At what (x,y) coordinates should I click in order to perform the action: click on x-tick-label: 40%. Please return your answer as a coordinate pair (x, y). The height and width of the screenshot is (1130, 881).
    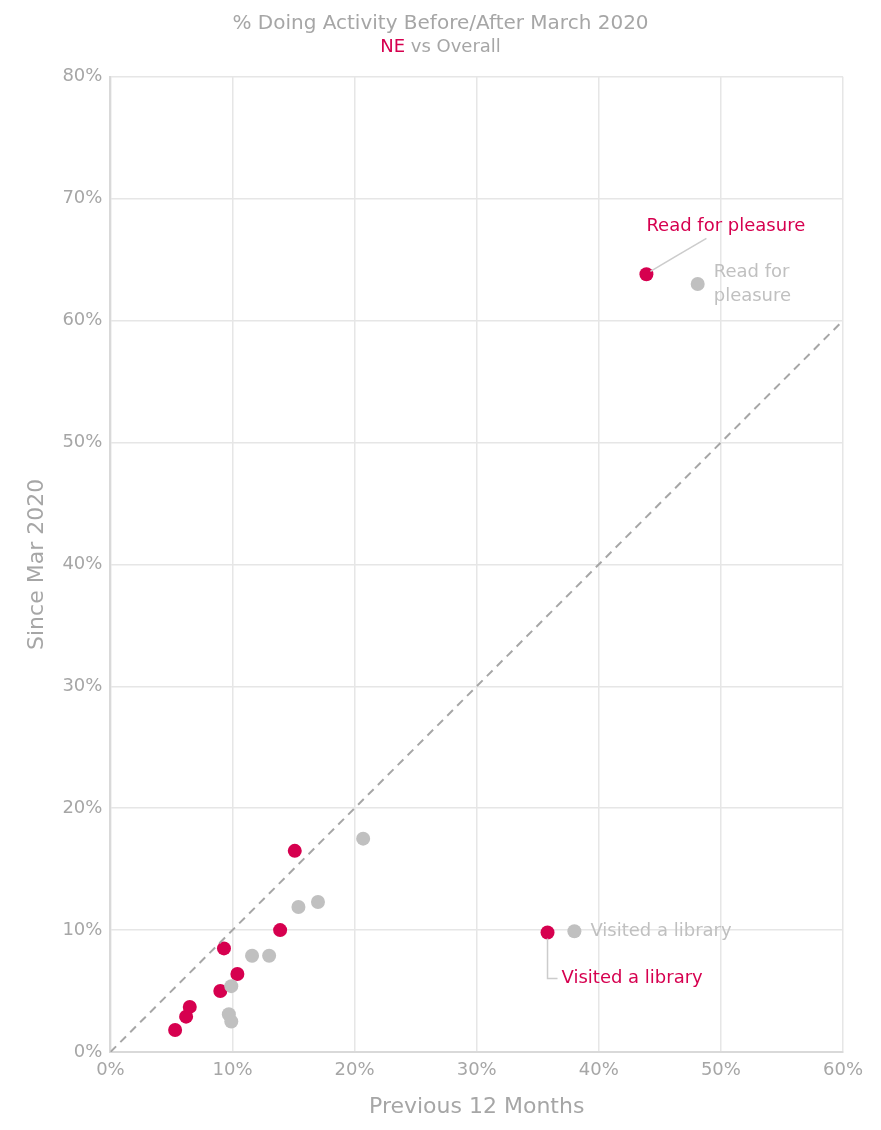
    Looking at the image, I should click on (598, 1069).